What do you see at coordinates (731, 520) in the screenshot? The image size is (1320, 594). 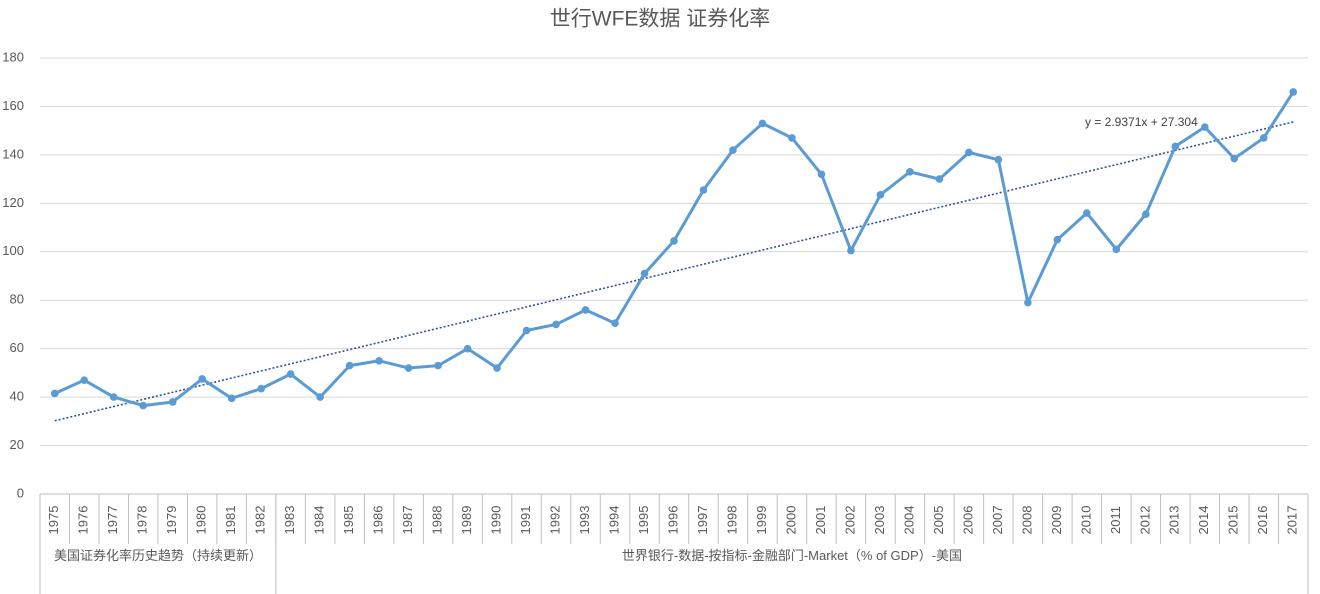 I see `x-tick-label: 1998` at bounding box center [731, 520].